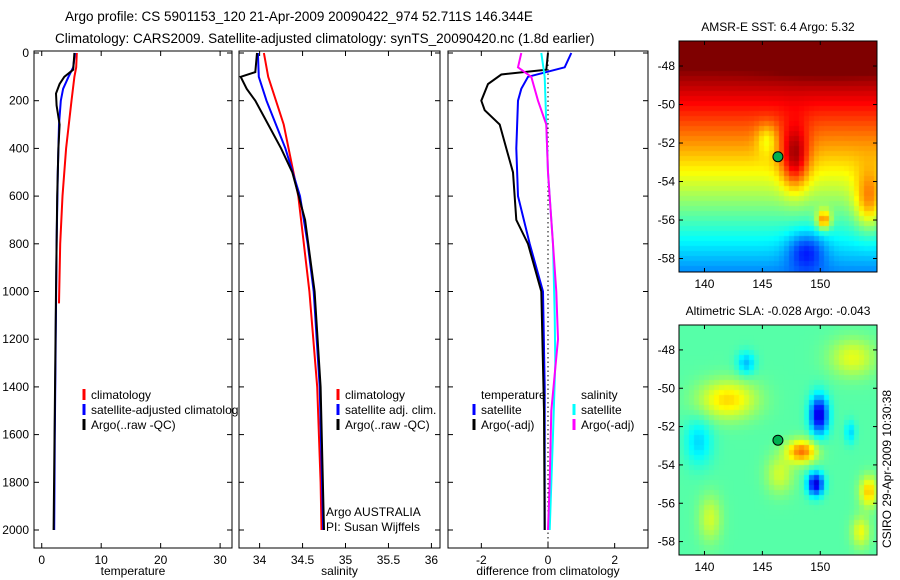  What do you see at coordinates (339, 571) in the screenshot?
I see `x-axis-label: salinity` at bounding box center [339, 571].